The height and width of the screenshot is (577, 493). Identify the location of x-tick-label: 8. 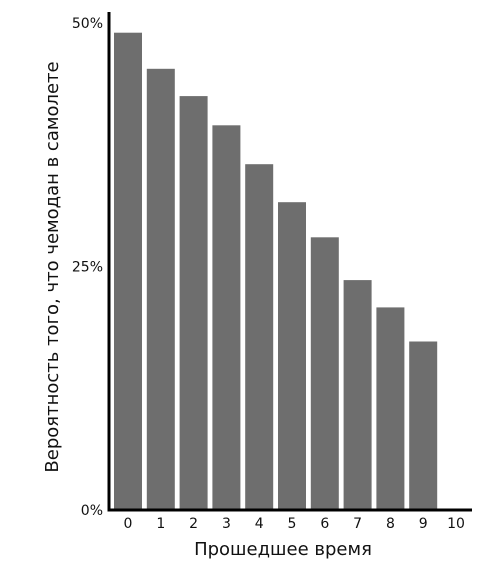
(390, 524).